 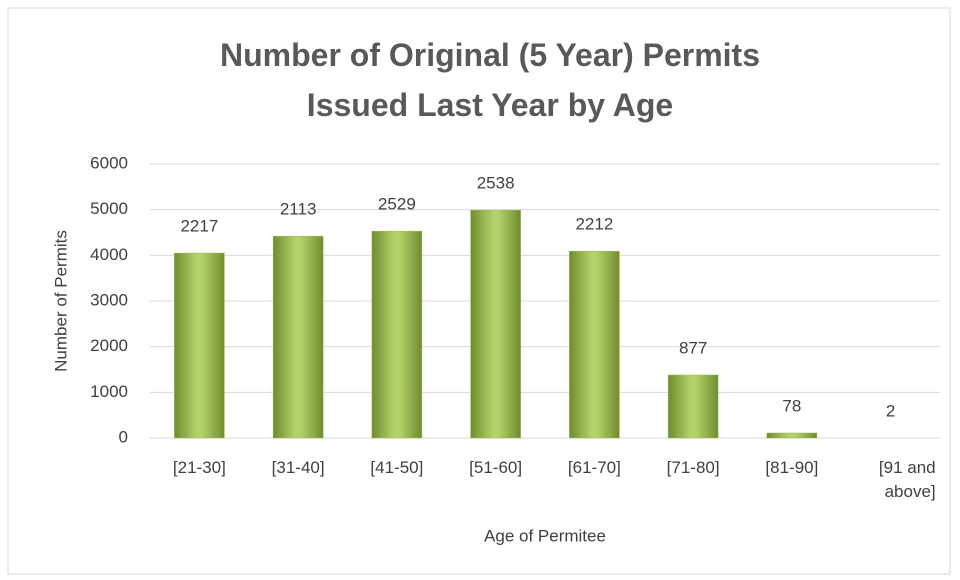 What do you see at coordinates (298, 209) in the screenshot?
I see `annotation: 2113` at bounding box center [298, 209].